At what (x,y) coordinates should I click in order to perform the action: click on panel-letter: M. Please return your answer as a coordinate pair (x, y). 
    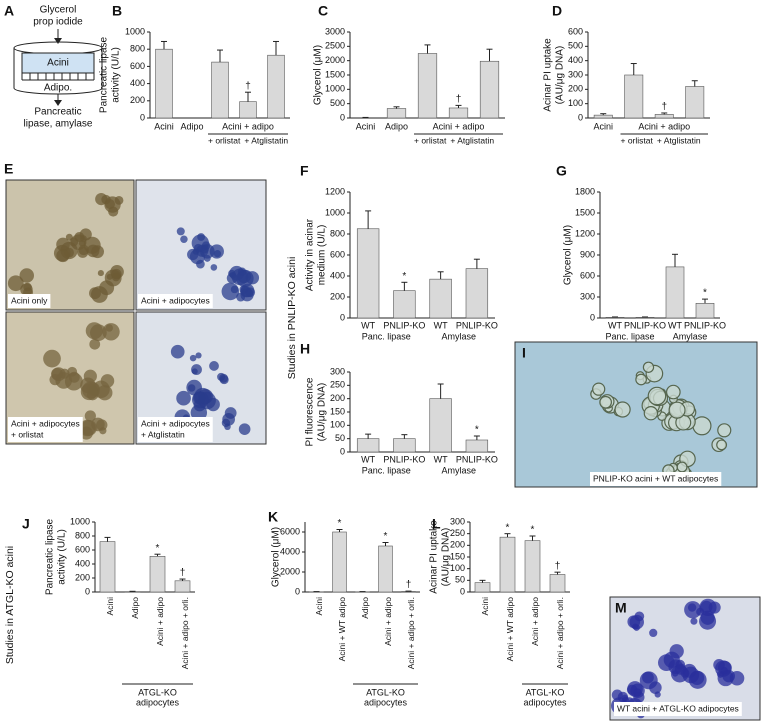
    Looking at the image, I should click on (621, 608).